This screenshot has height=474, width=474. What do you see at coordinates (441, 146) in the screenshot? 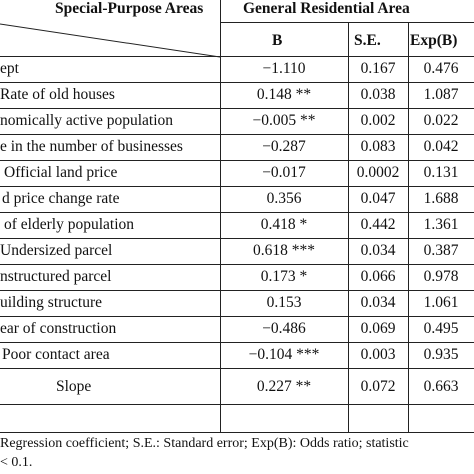
I see `cell-expb: 0.042` at bounding box center [441, 146].